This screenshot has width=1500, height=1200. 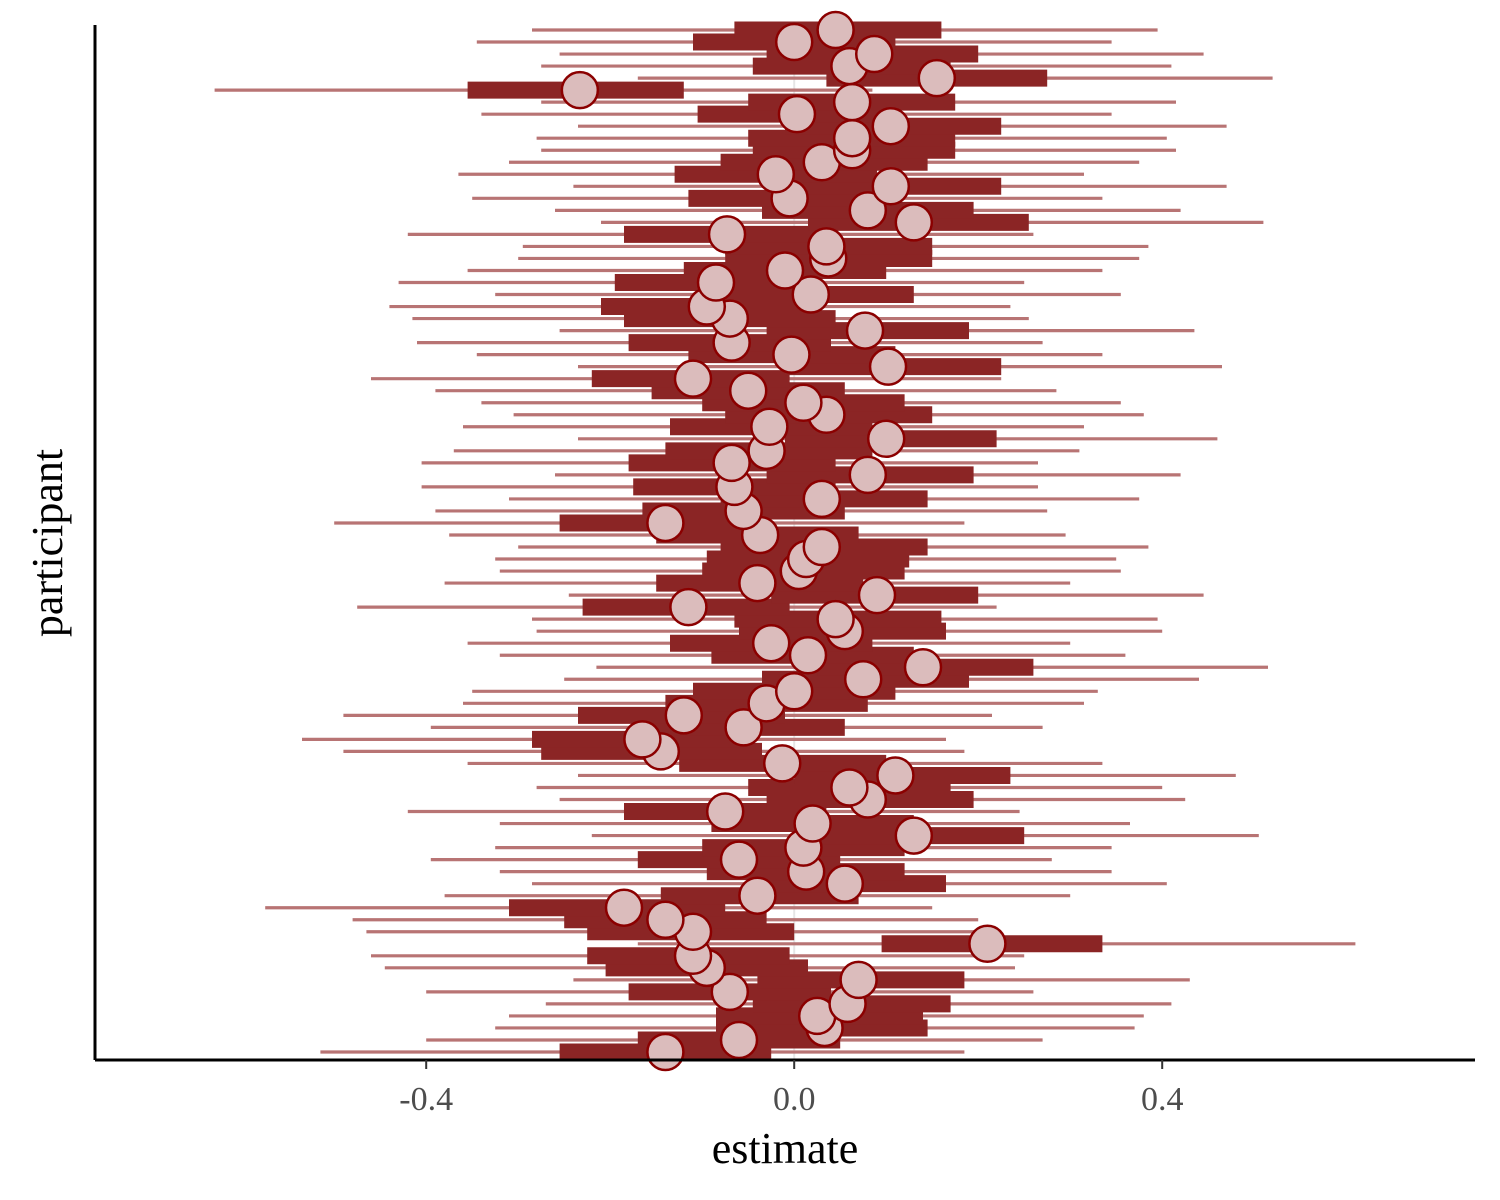 I want to click on y-axis-title: participant, so click(x=47, y=543).